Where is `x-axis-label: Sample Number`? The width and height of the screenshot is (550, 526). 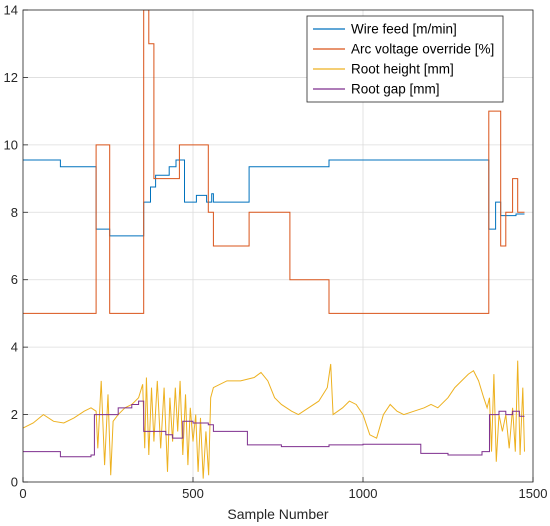 x-axis-label: Sample Number is located at coordinates (277, 514).